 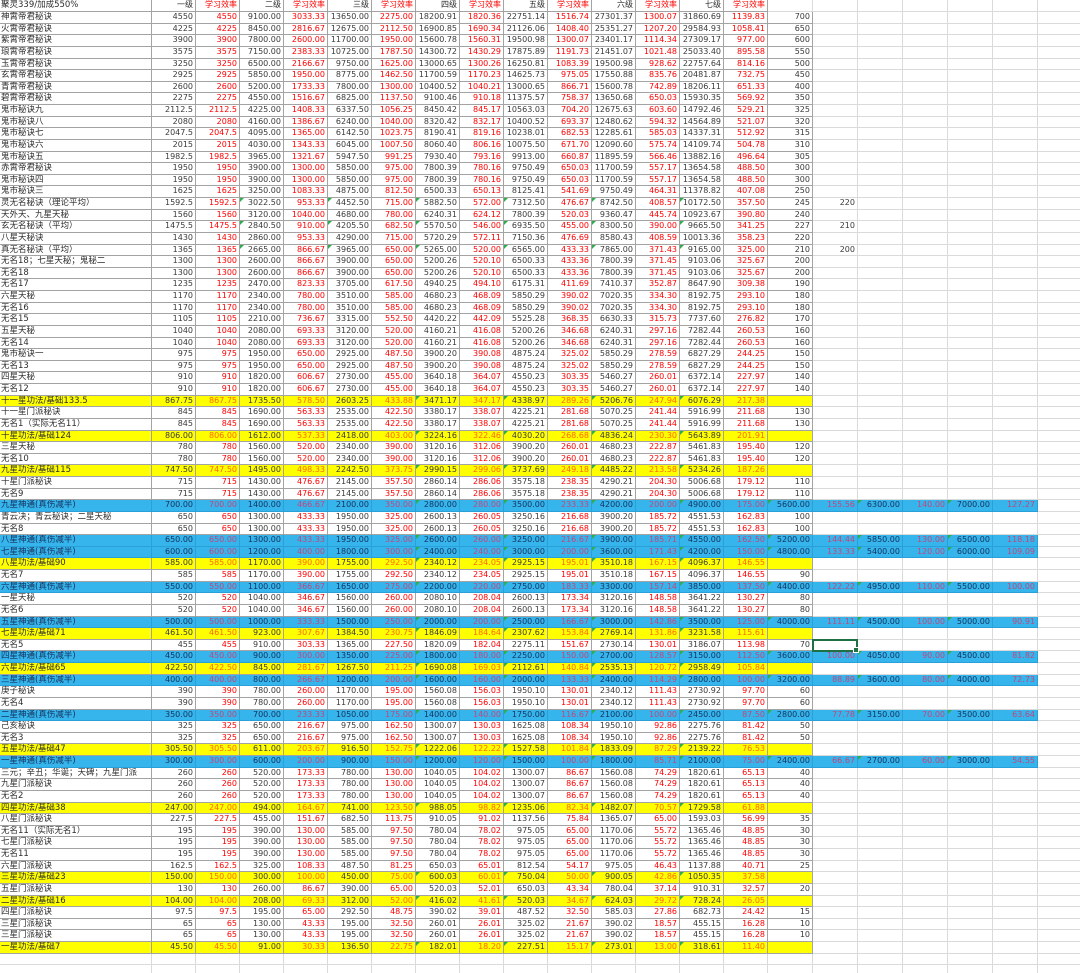 I want to click on cell: 130.00, so click(x=394, y=785).